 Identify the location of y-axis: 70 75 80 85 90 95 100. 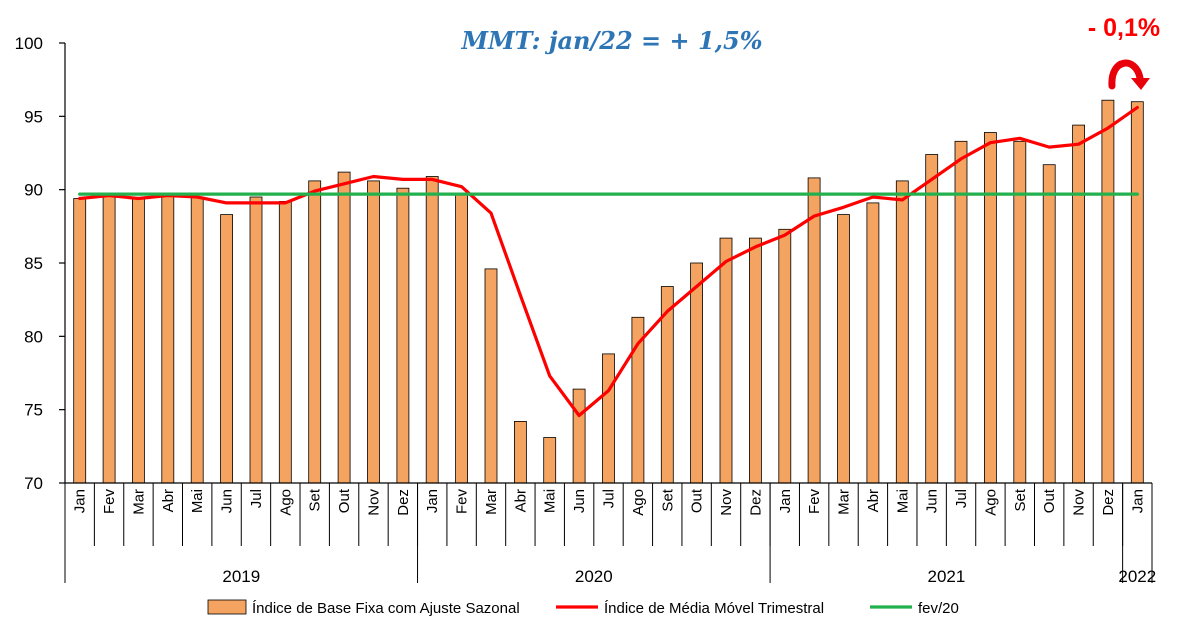
(40, 263).